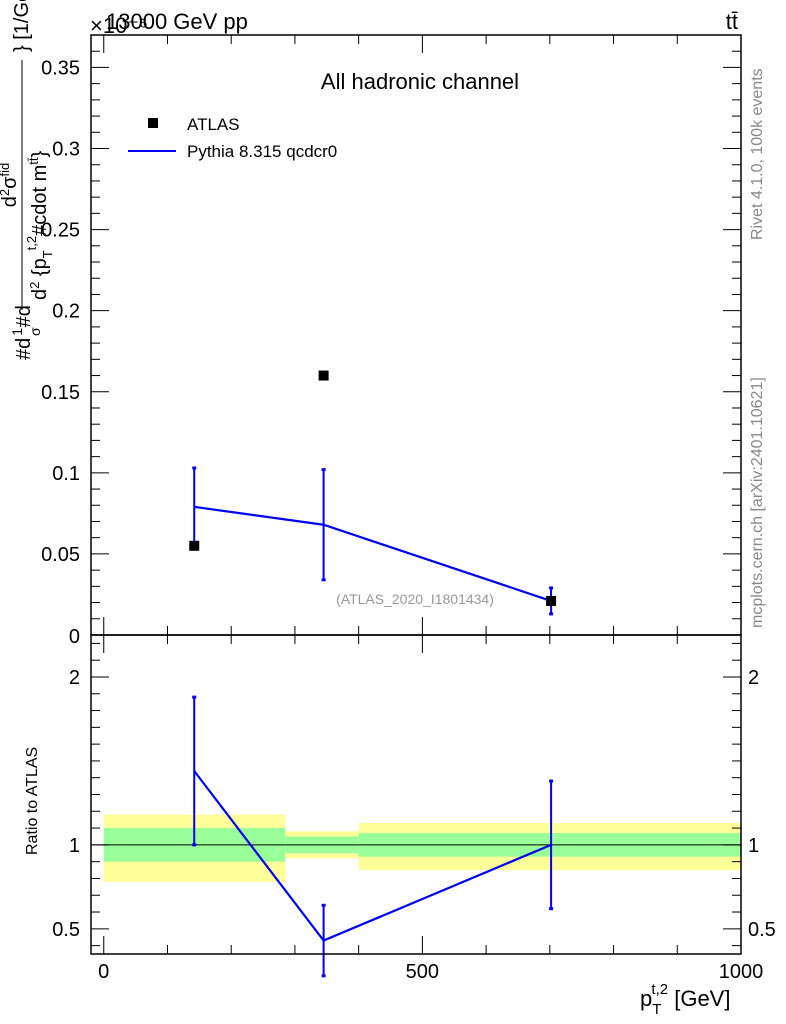 The image size is (786, 1024). What do you see at coordinates (373, 553) in the screenshot?
I see `mc-line` at bounding box center [373, 553].